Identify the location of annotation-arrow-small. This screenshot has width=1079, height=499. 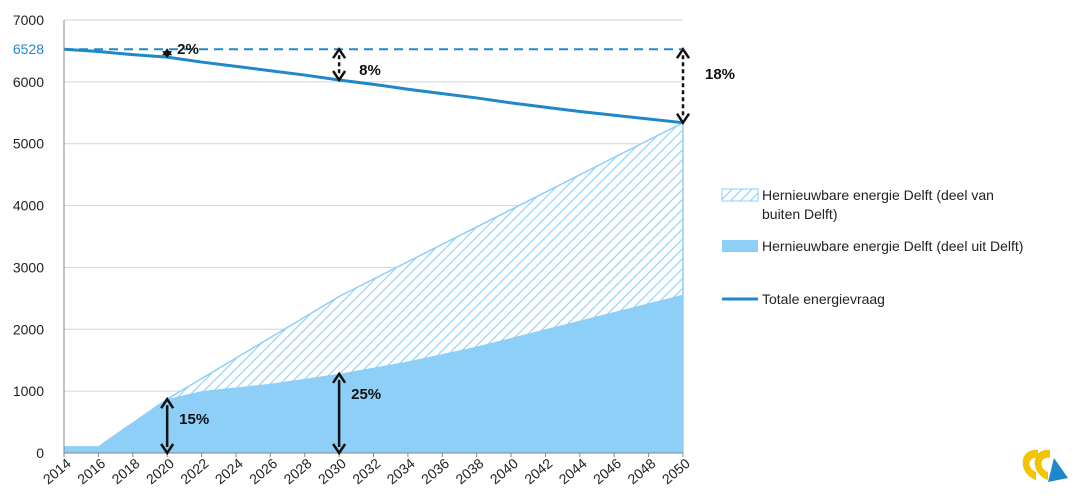
(167, 53).